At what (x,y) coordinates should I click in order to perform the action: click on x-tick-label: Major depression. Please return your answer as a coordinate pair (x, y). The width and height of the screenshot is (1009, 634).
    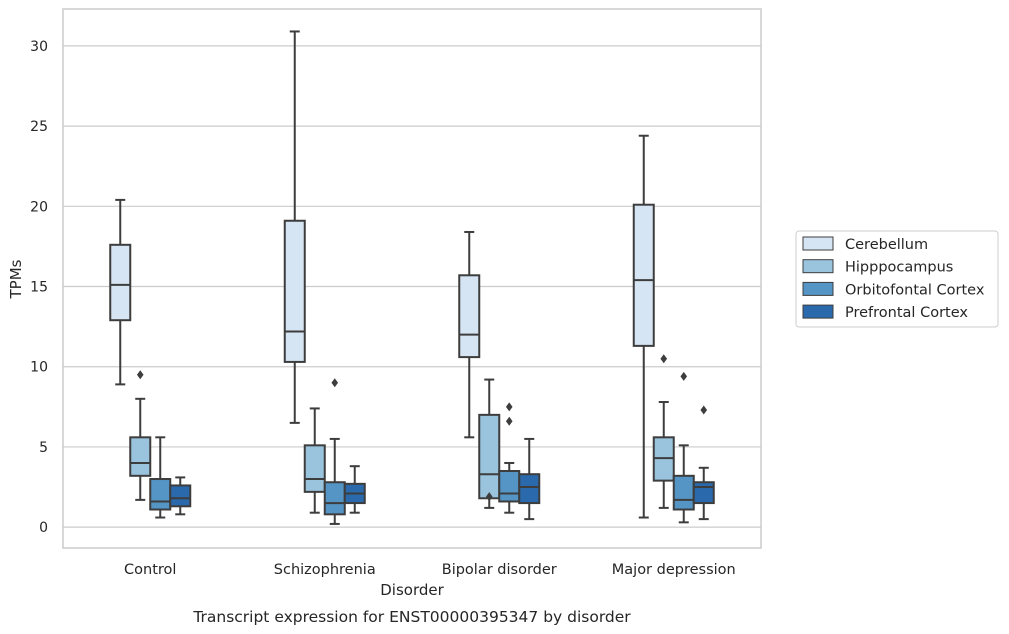
    Looking at the image, I should click on (674, 570).